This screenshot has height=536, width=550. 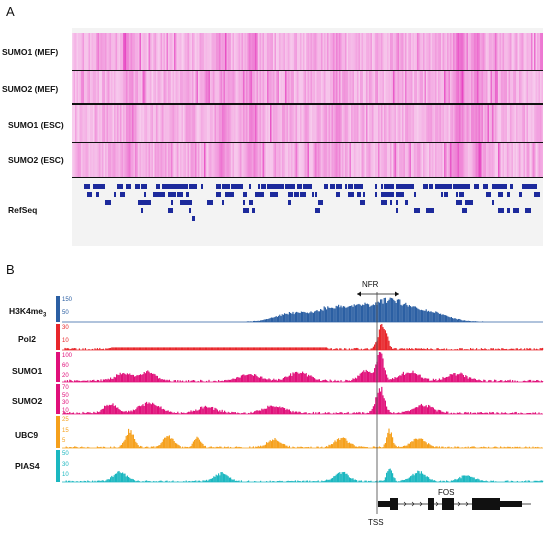 I want to click on fos-gene-label: FOS, so click(x=446, y=492).